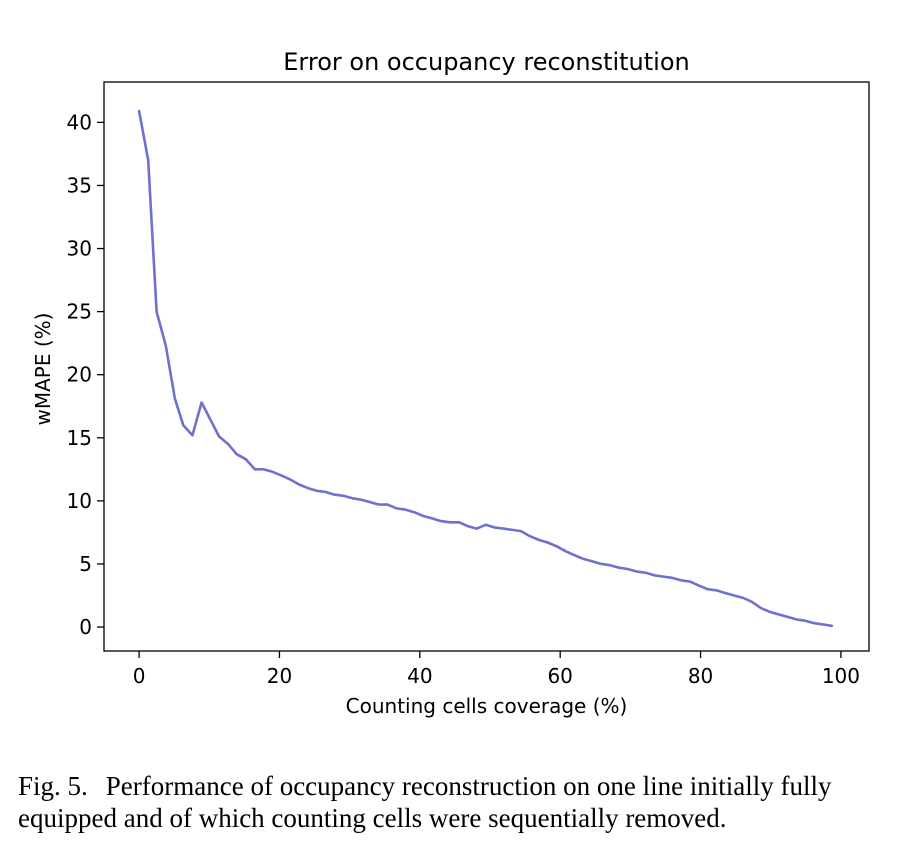 This screenshot has height=850, width=918. Describe the element at coordinates (79, 438) in the screenshot. I see `y-tick-label: 15` at that location.